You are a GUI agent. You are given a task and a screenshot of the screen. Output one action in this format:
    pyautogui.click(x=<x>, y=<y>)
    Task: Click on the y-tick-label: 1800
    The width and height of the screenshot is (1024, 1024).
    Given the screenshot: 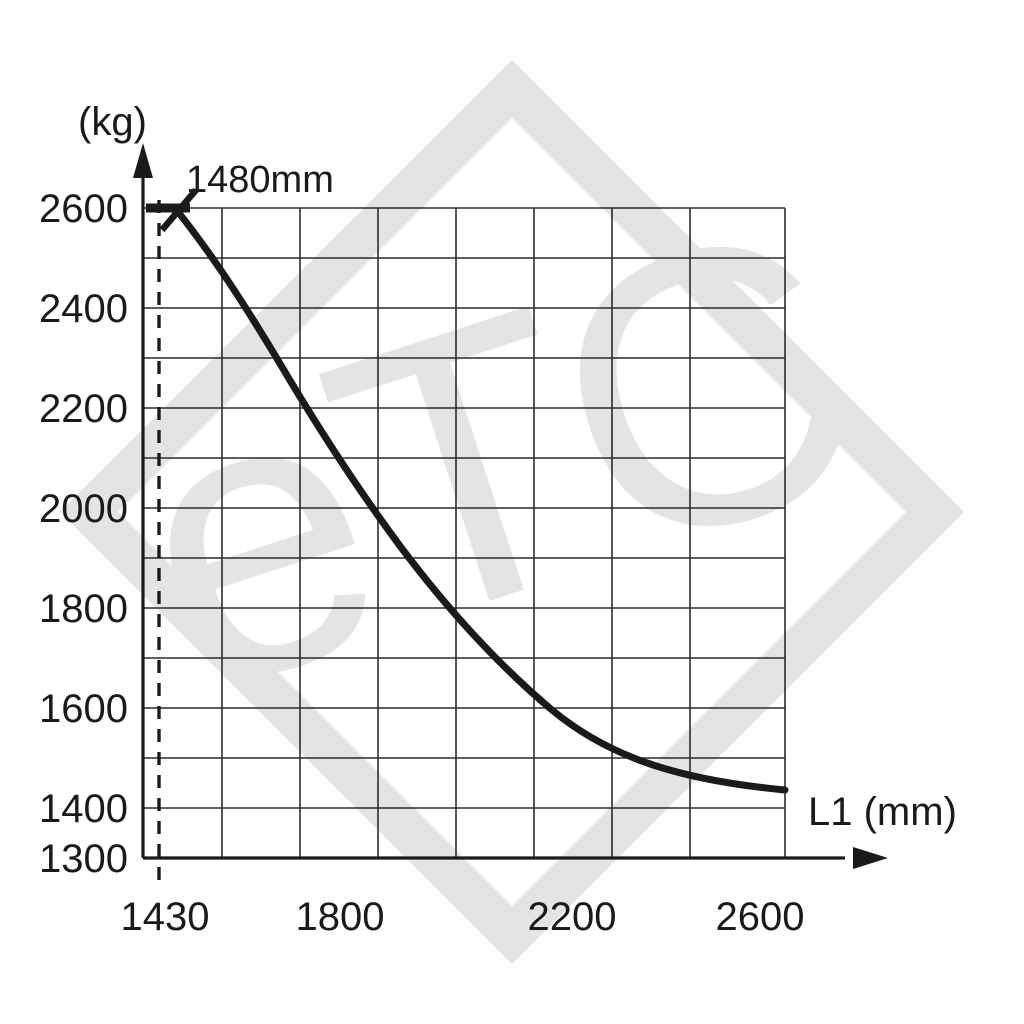 What is the action you would take?
    pyautogui.click(x=83, y=609)
    